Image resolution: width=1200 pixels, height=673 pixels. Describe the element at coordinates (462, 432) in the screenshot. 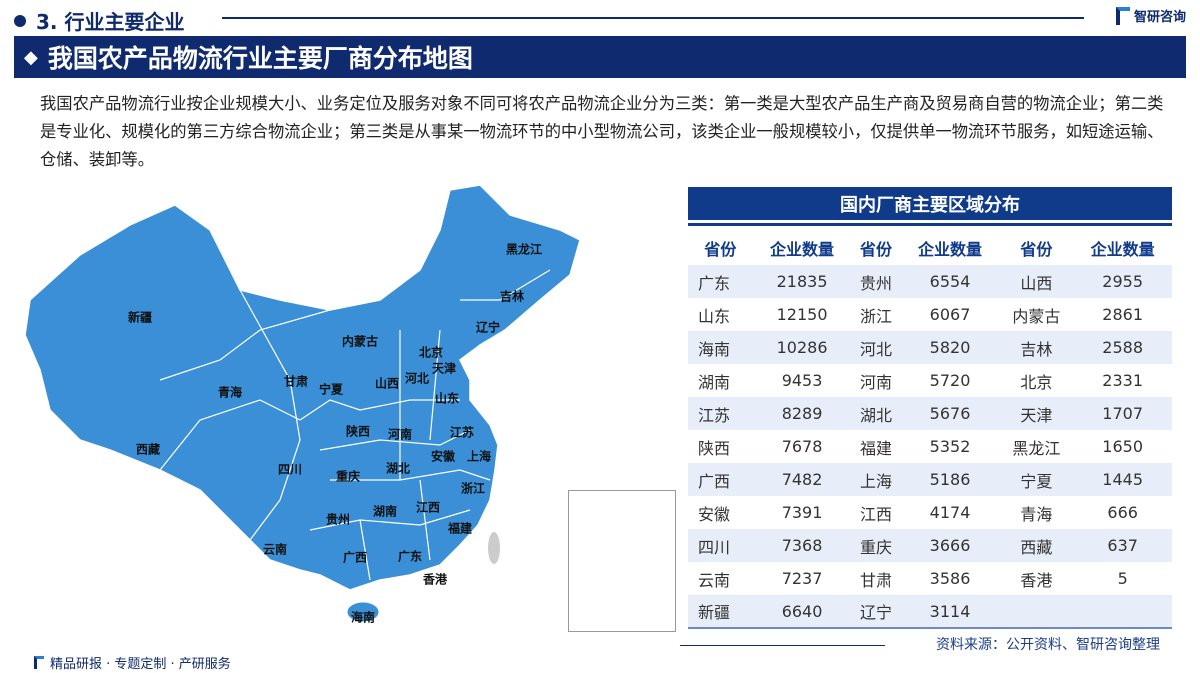

I see `map-label: 江苏` at that location.